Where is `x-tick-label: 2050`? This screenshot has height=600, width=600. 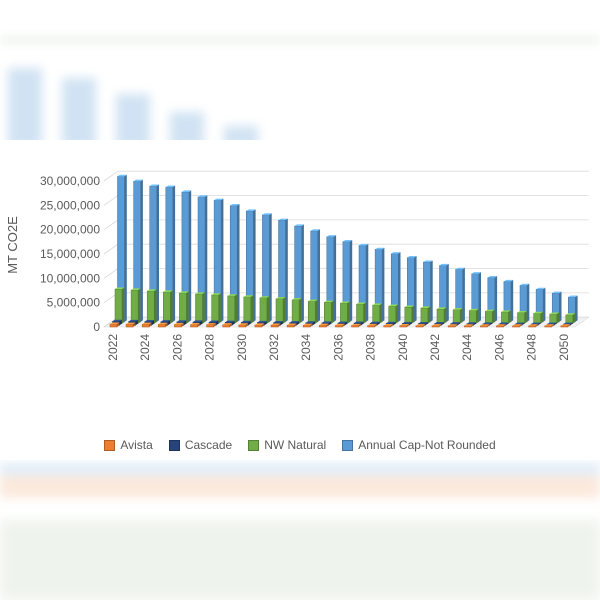 x-tick-label: 2050 is located at coordinates (564, 347).